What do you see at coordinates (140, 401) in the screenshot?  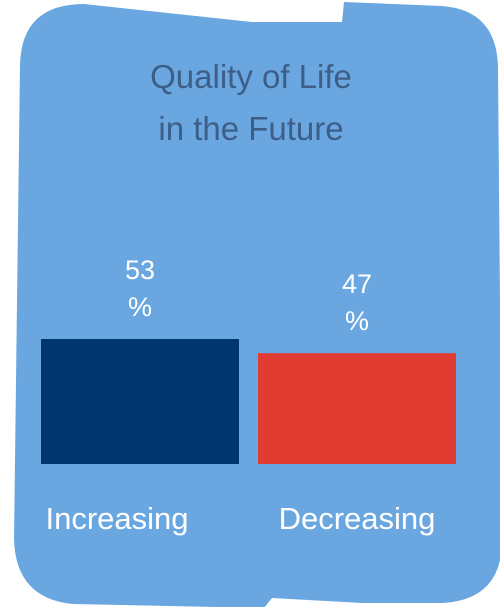 I see `bar-increasing` at bounding box center [140, 401].